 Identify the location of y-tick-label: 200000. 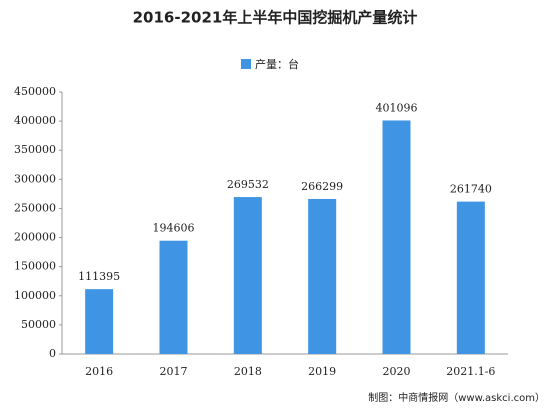
(35, 237).